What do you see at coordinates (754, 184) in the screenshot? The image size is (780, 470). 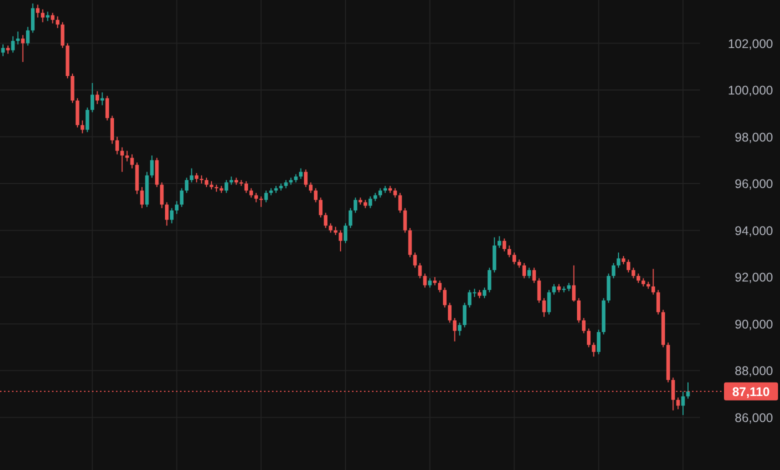 I see `y-tick-label: 96,000` at bounding box center [754, 184].